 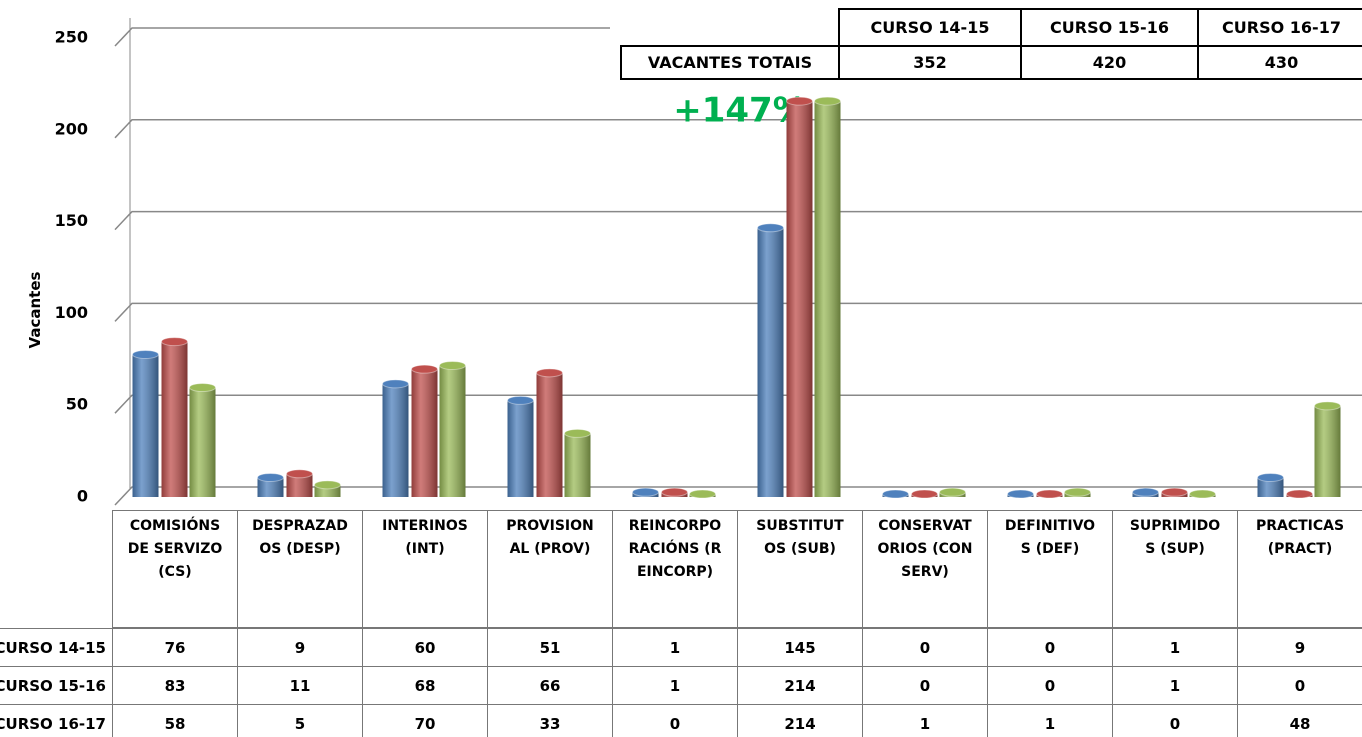 I want to click on y-tick-label: 0, so click(x=82, y=496).